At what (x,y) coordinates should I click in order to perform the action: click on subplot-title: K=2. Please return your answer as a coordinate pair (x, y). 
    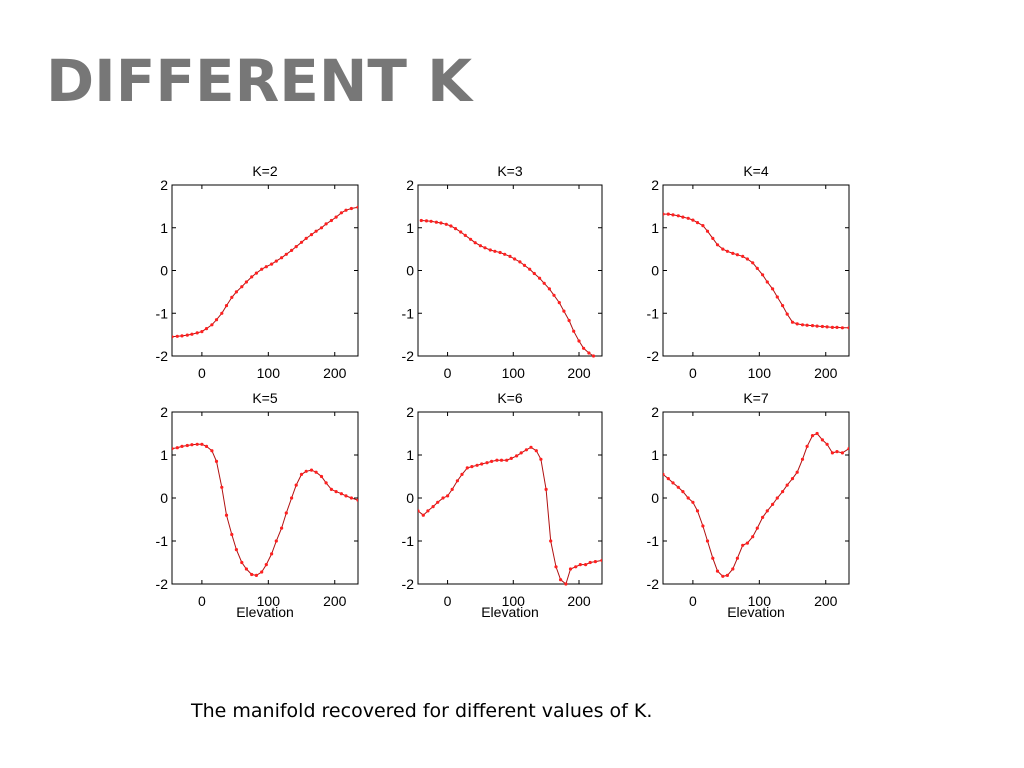
    Looking at the image, I should click on (265, 171).